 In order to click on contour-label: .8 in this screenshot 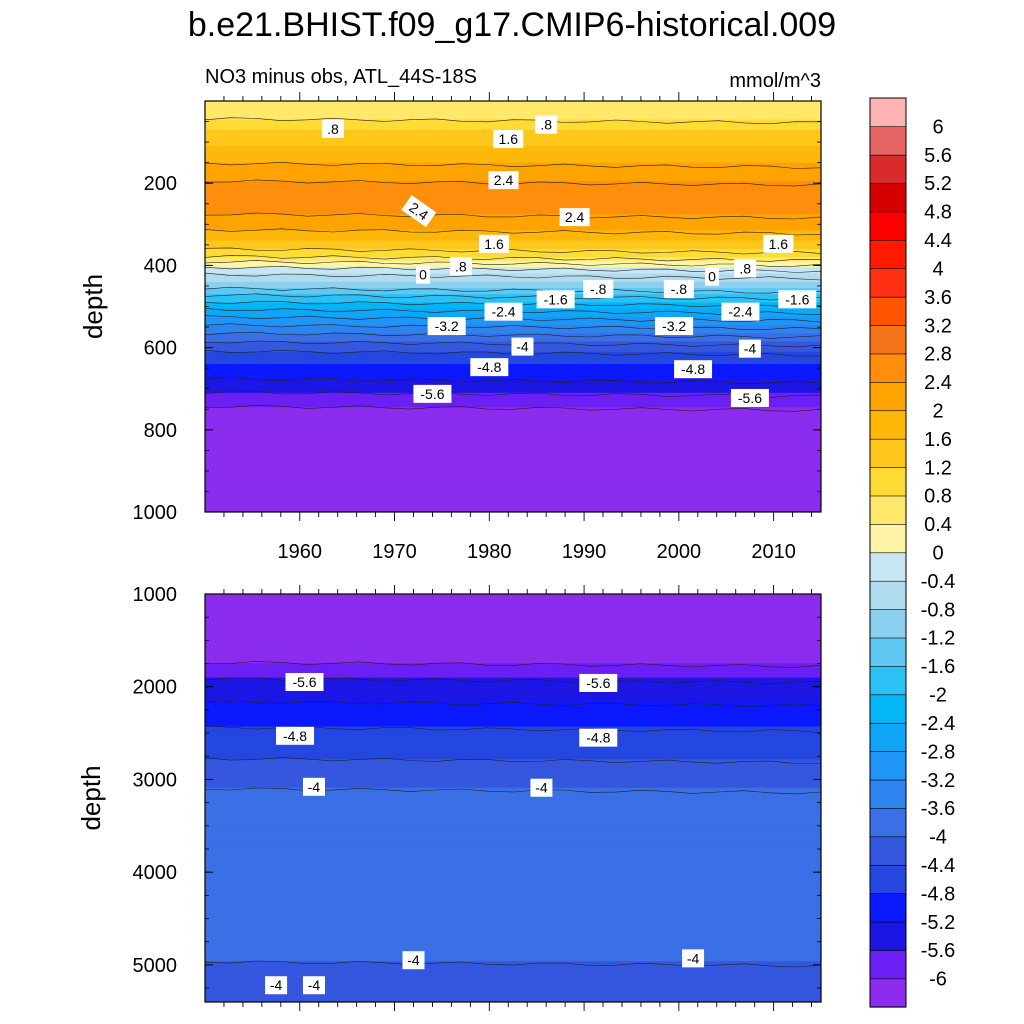, I will do `click(332, 128)`.